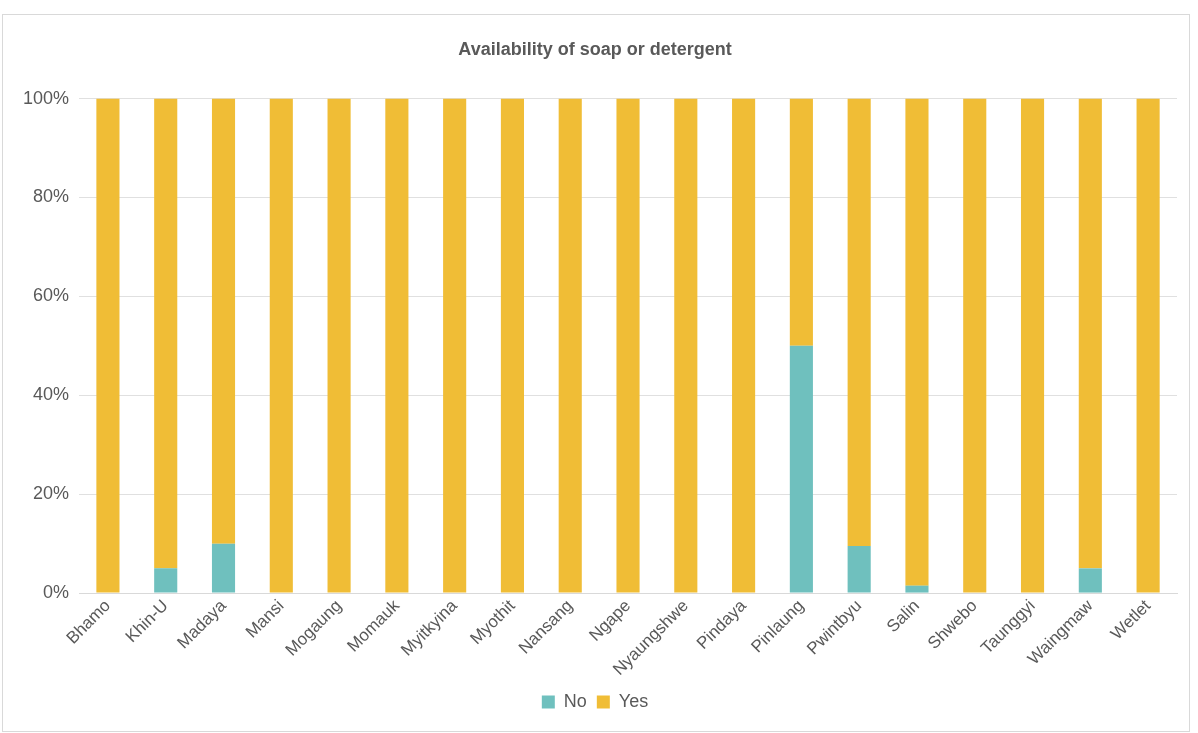  I want to click on y-tick-label: 60%, so click(51, 295).